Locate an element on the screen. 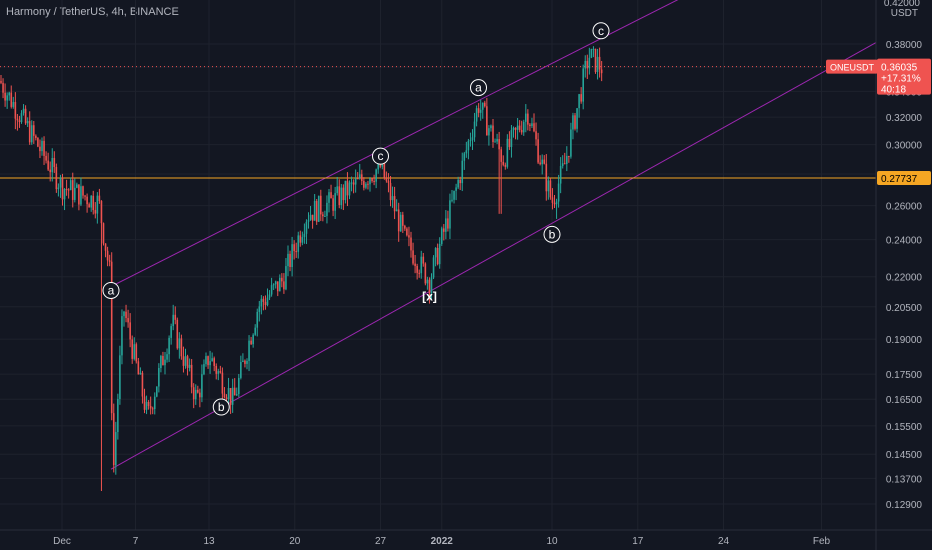  time-tick-label: 2022 is located at coordinates (442, 541).